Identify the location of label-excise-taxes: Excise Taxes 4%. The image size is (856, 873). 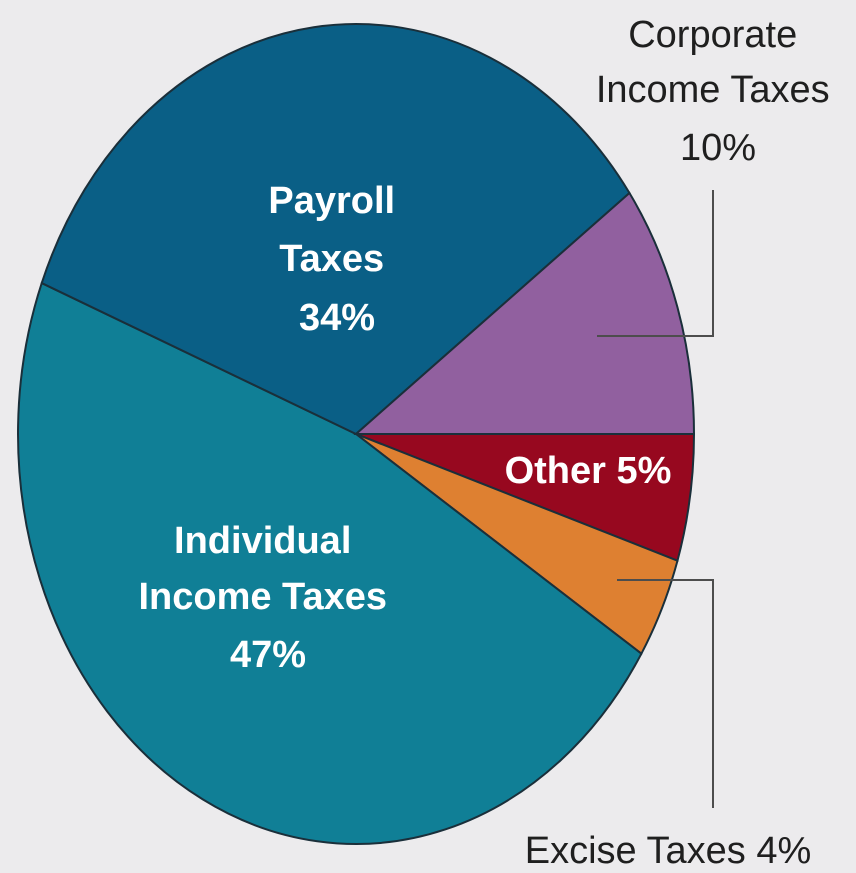
(668, 851).